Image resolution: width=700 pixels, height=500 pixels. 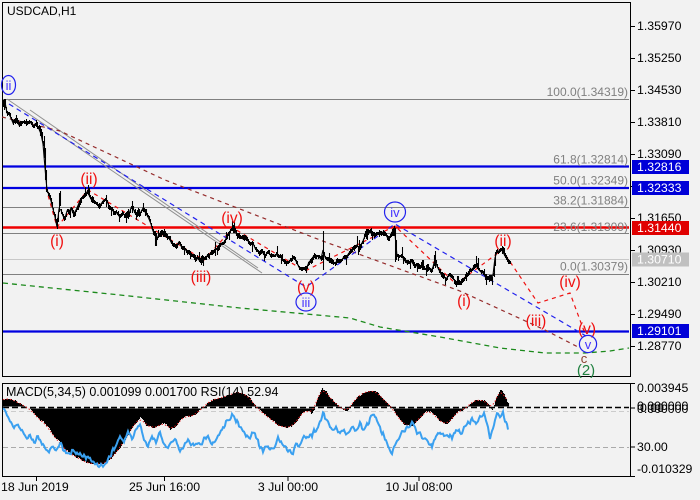 I want to click on svg-text: 1.34530, so click(x=659, y=90).